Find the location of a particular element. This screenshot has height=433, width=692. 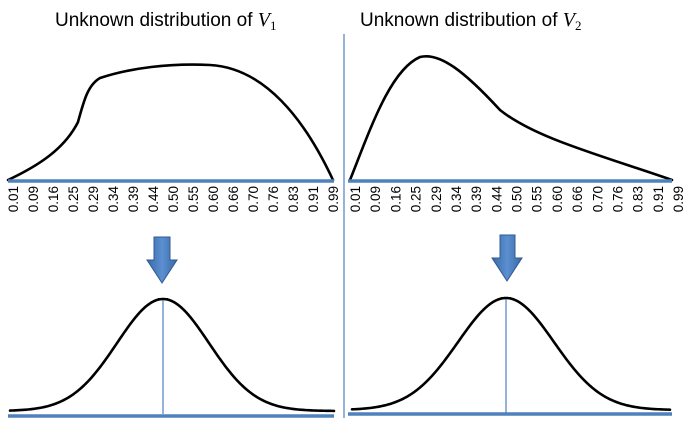

left-normal-curve is located at coordinates (172, 355).